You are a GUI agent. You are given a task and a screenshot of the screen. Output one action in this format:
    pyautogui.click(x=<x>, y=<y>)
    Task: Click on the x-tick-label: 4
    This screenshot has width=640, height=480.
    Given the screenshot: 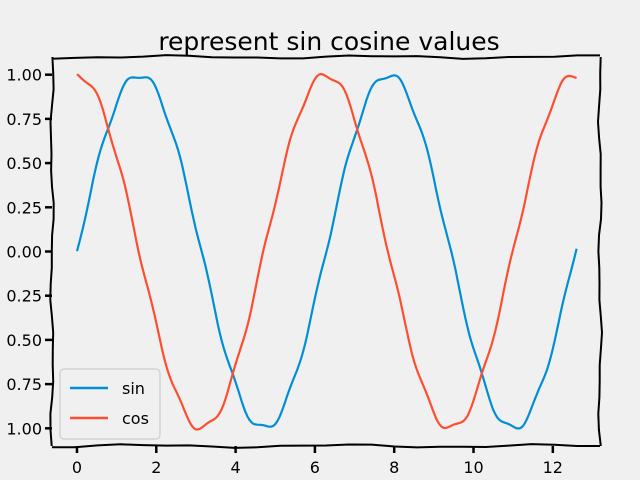 What is the action you would take?
    pyautogui.click(x=235, y=467)
    